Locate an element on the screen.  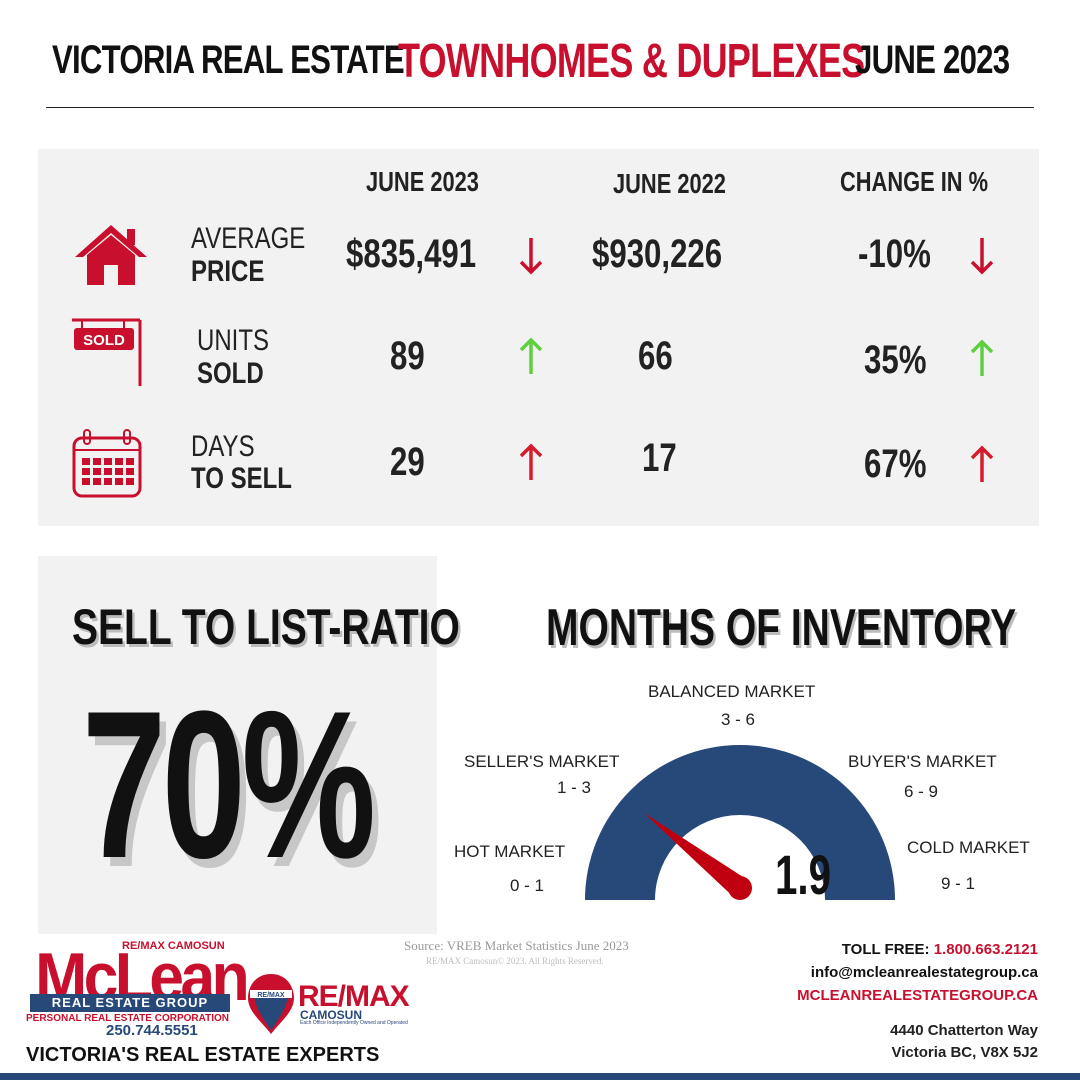
row-label-bottom: TO SELL is located at coordinates (241, 478).